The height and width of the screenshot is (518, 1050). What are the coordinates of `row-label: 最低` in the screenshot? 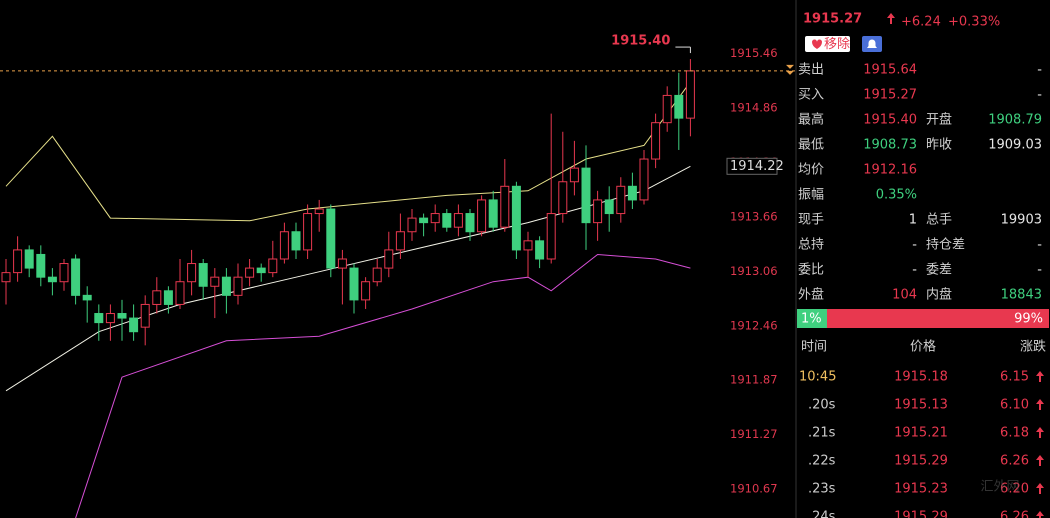 It's located at (811, 145).